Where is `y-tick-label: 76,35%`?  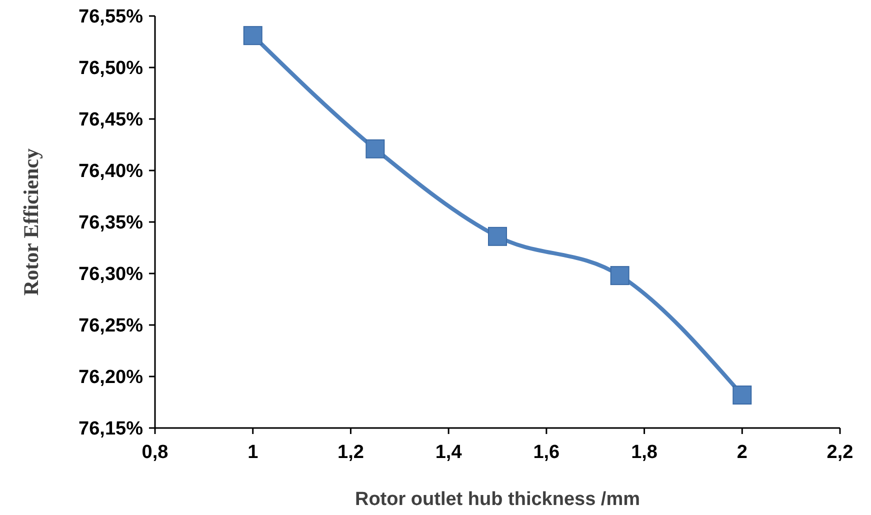 y-tick-label: 76,35% is located at coordinates (111, 223).